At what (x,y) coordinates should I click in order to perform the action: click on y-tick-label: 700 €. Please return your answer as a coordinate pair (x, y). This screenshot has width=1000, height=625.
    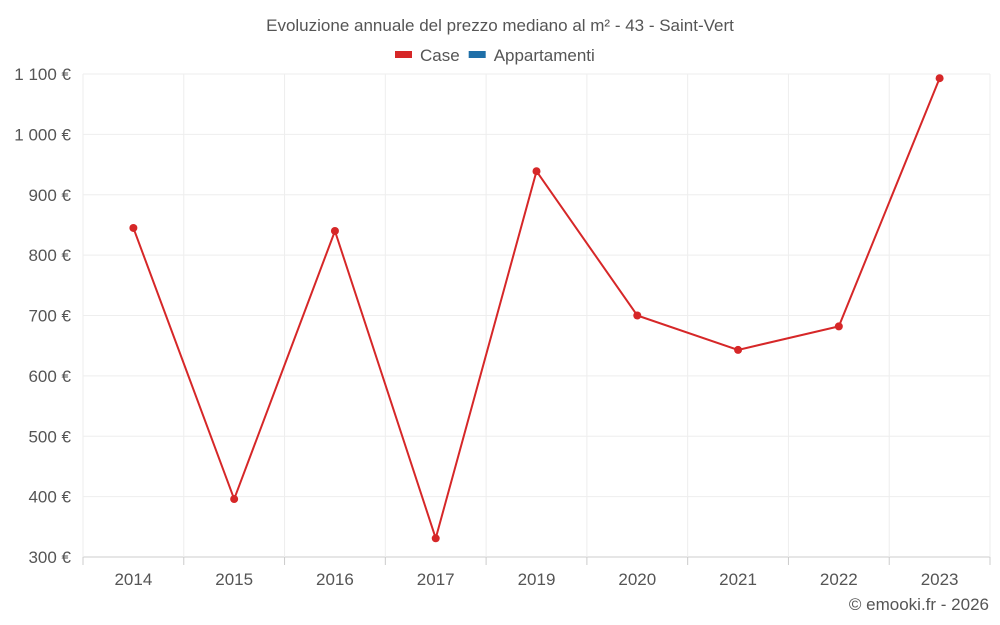
    Looking at the image, I should click on (49, 316).